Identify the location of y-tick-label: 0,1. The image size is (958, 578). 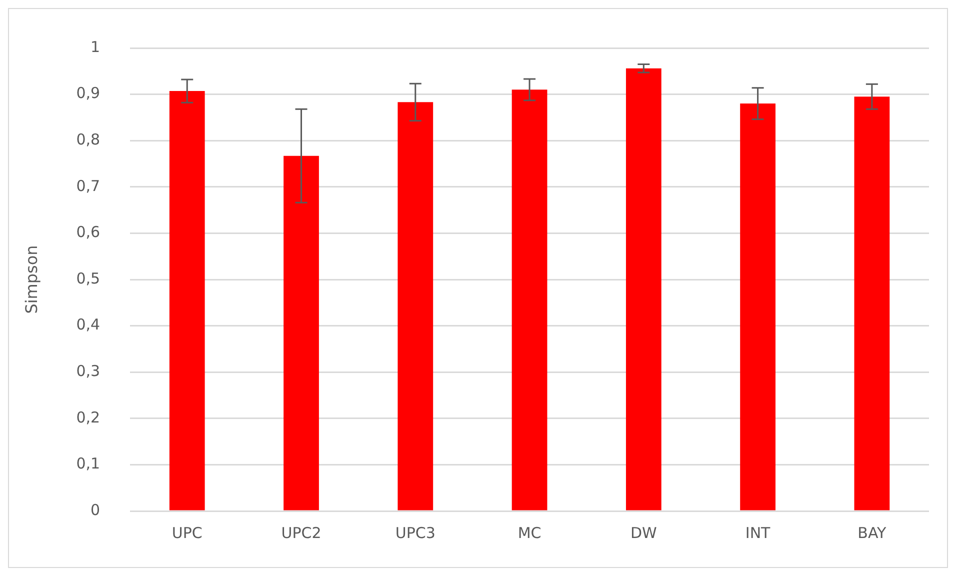
(88, 463).